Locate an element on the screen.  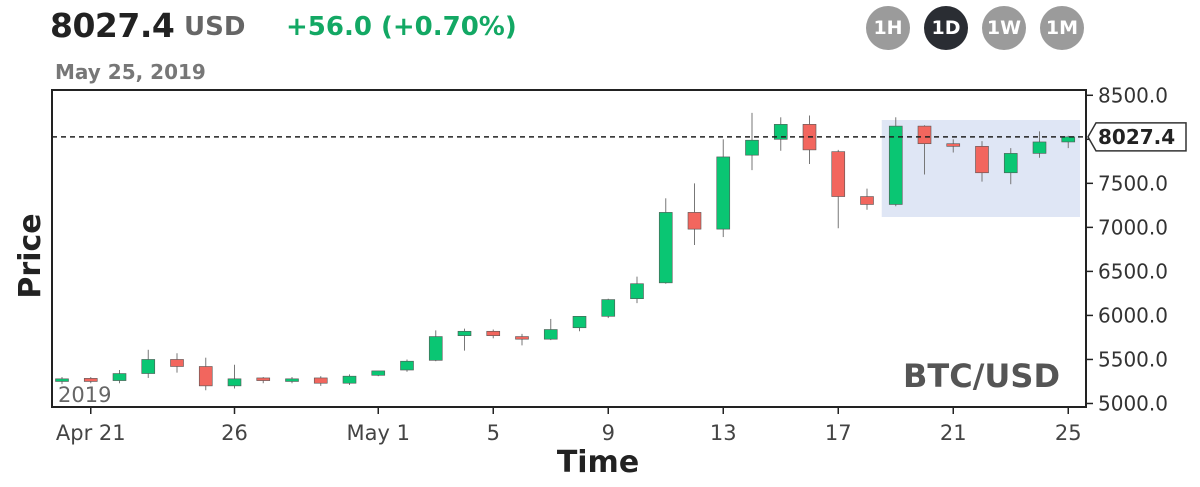
x-tick-label: Apr 21 is located at coordinates (91, 433).